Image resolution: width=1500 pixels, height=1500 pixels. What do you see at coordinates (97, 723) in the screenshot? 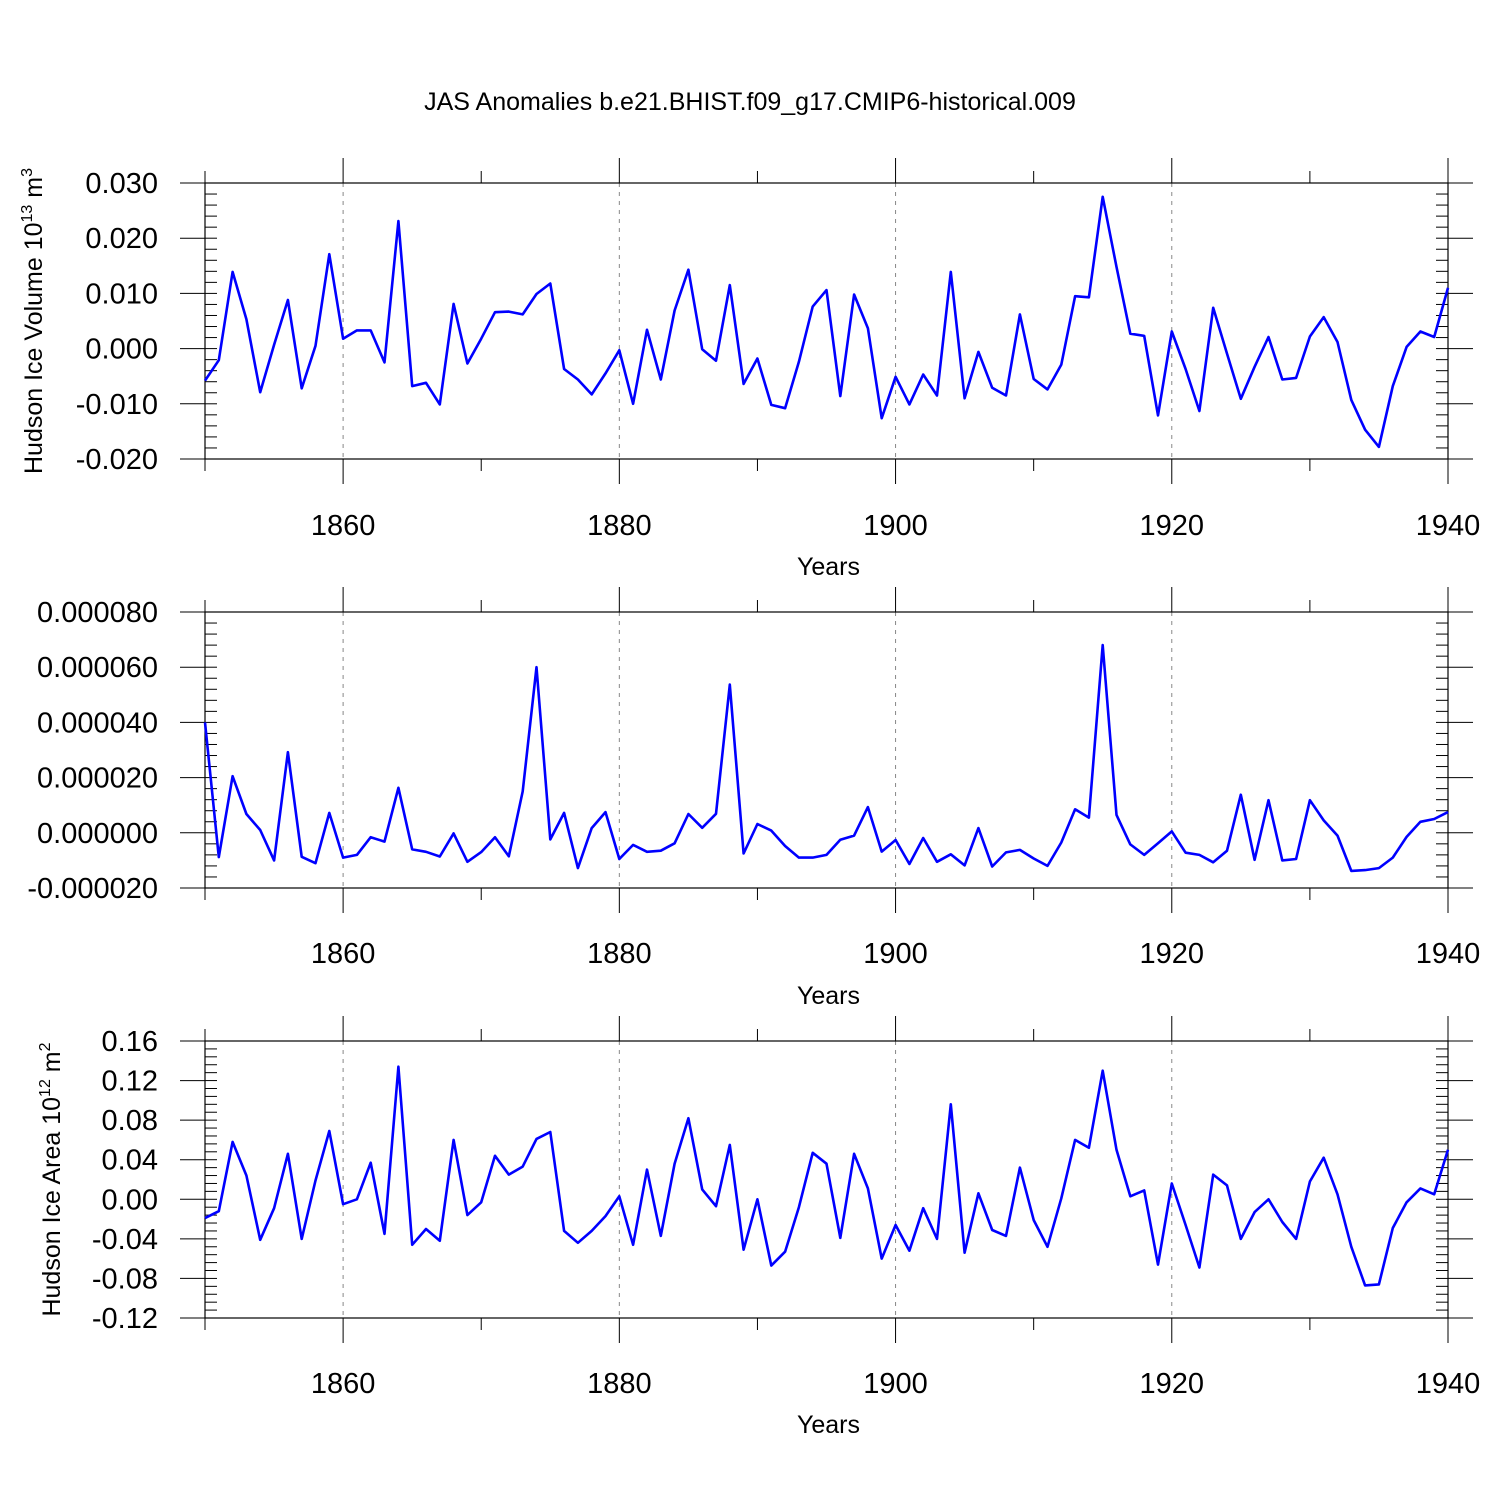
I see `y-tick-label: 0.000040` at bounding box center [97, 723].